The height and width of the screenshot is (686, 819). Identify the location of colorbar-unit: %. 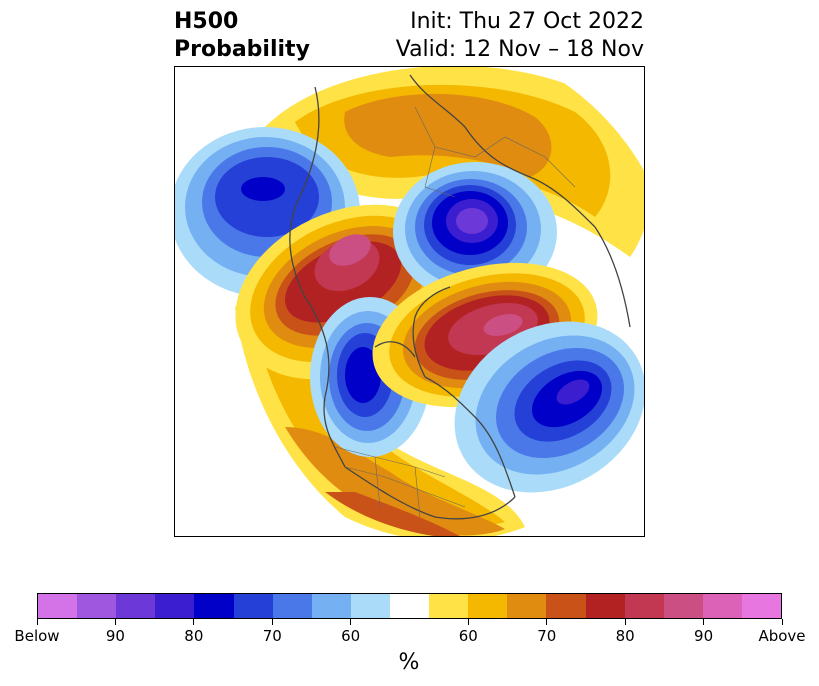
(409, 662).